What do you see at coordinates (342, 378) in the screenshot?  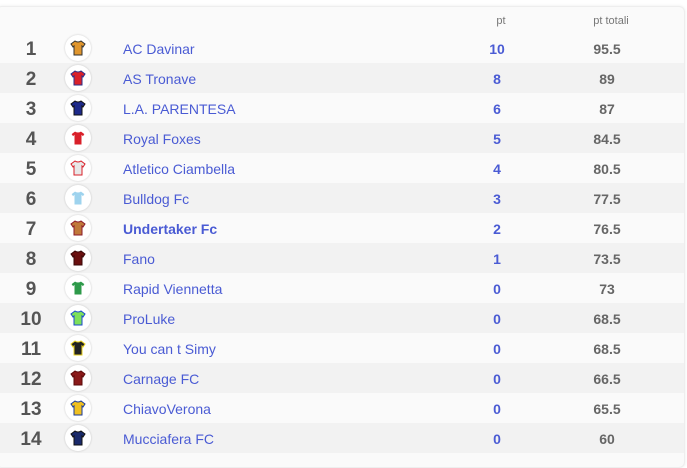 I see `table-row: 12 Carnage FC 0 66.5` at bounding box center [342, 378].